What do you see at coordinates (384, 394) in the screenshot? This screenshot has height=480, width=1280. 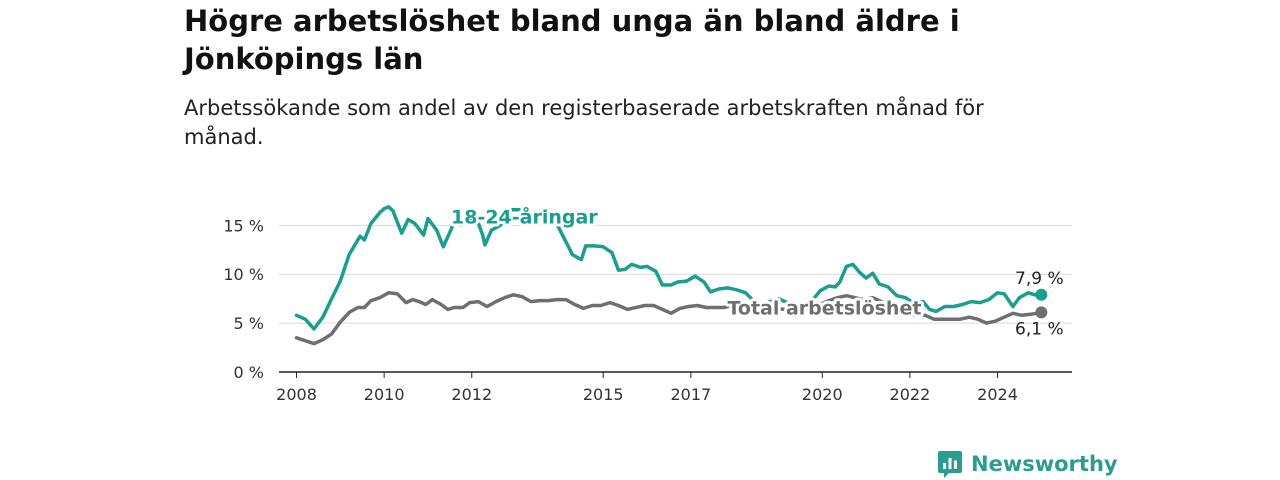 I see `x-tick-label: 2010` at bounding box center [384, 394].